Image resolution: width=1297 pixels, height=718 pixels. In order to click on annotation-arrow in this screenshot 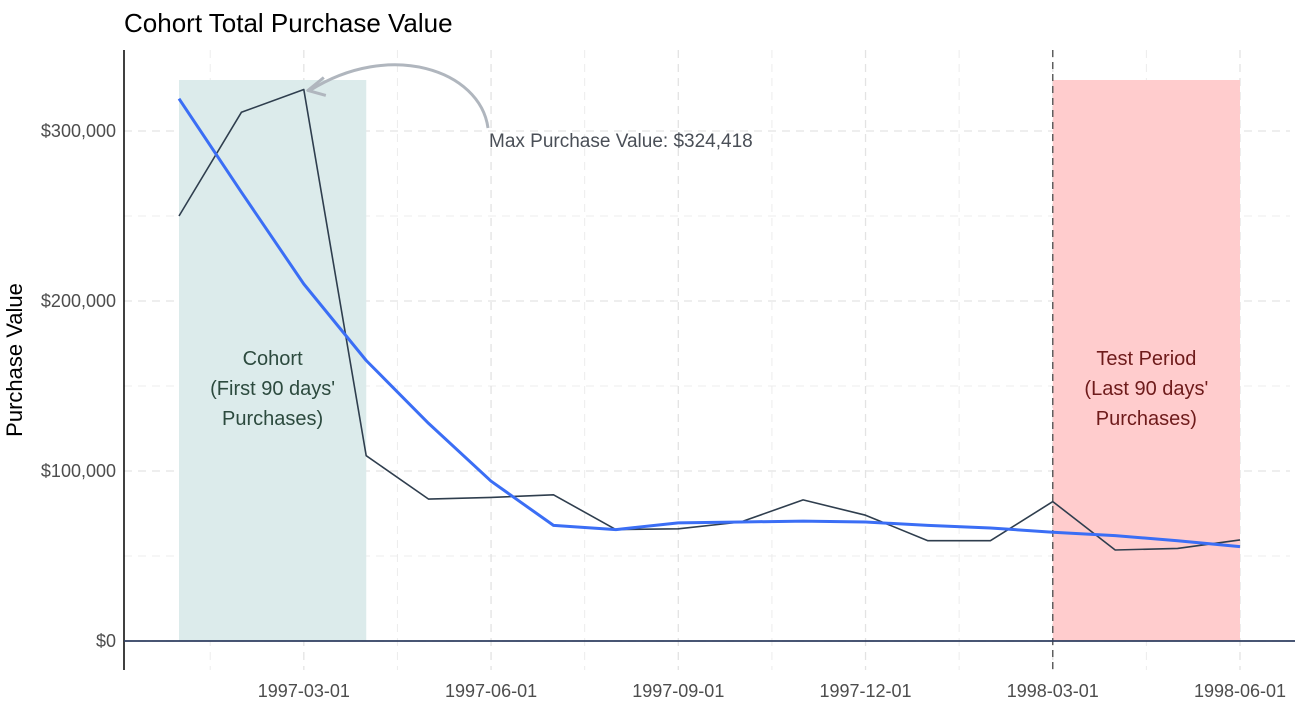, I will do `click(399, 96)`.